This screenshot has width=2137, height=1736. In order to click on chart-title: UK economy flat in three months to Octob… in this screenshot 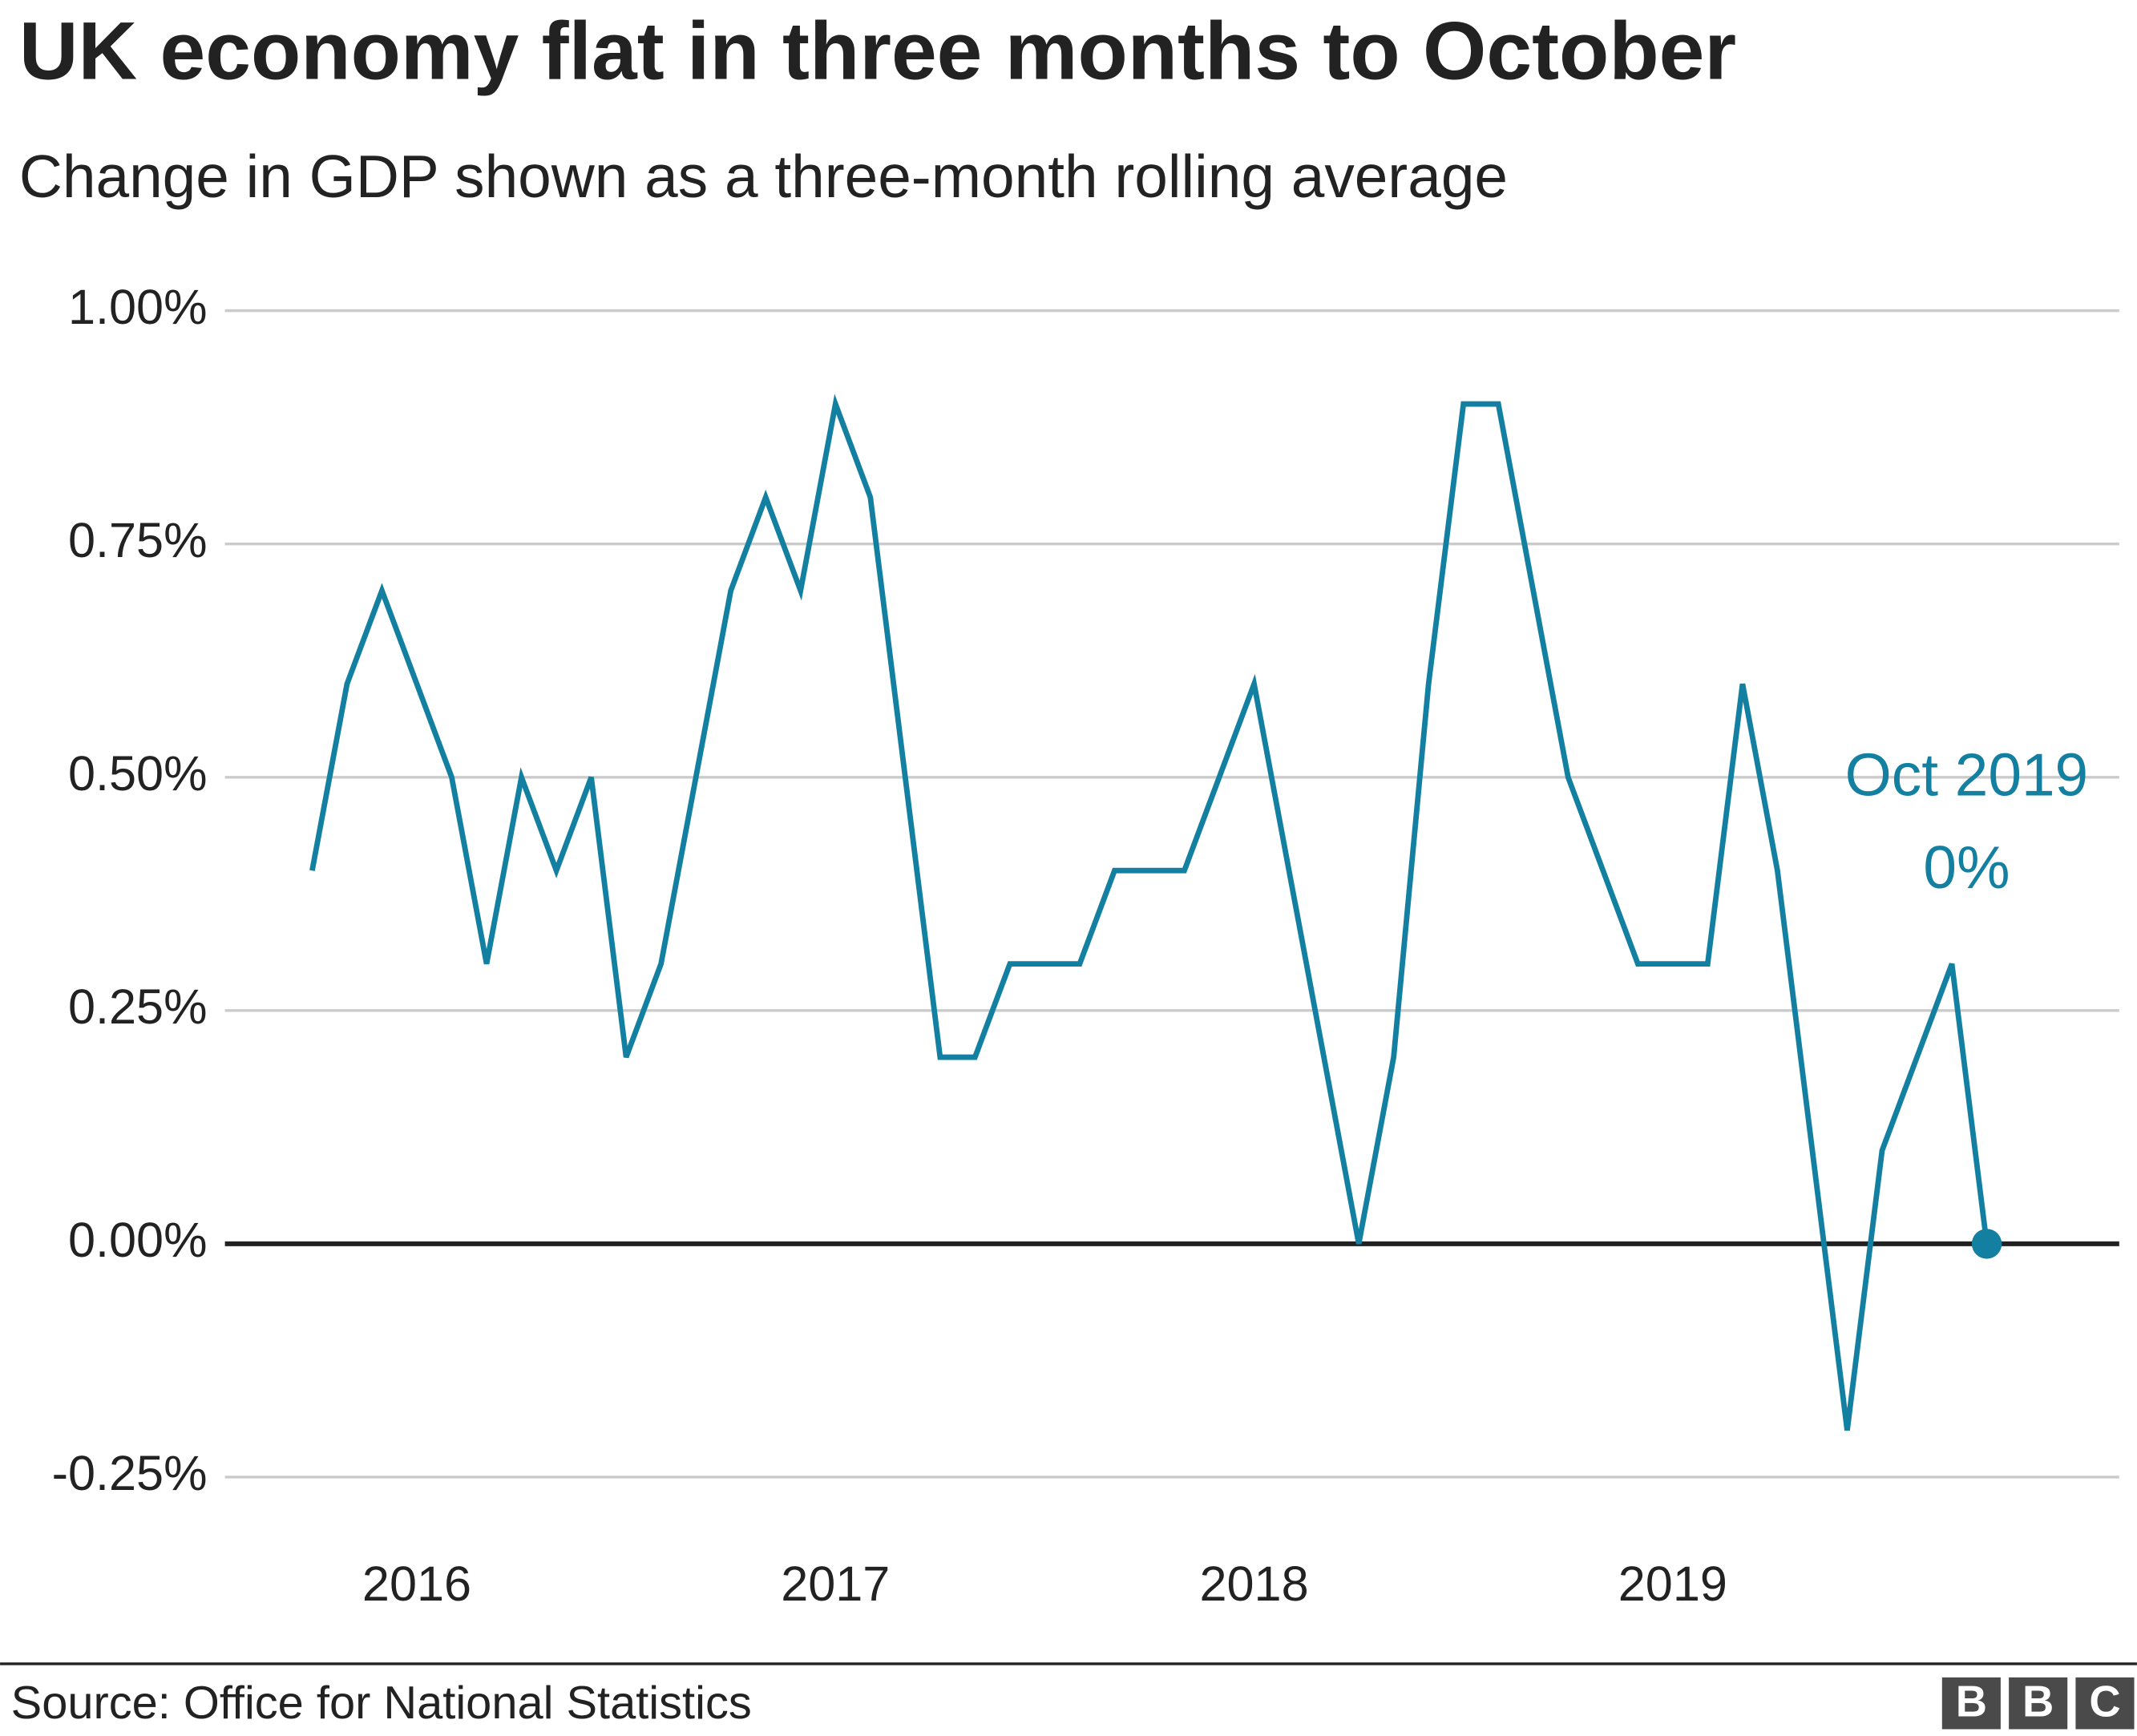, I will do `click(878, 50)`.